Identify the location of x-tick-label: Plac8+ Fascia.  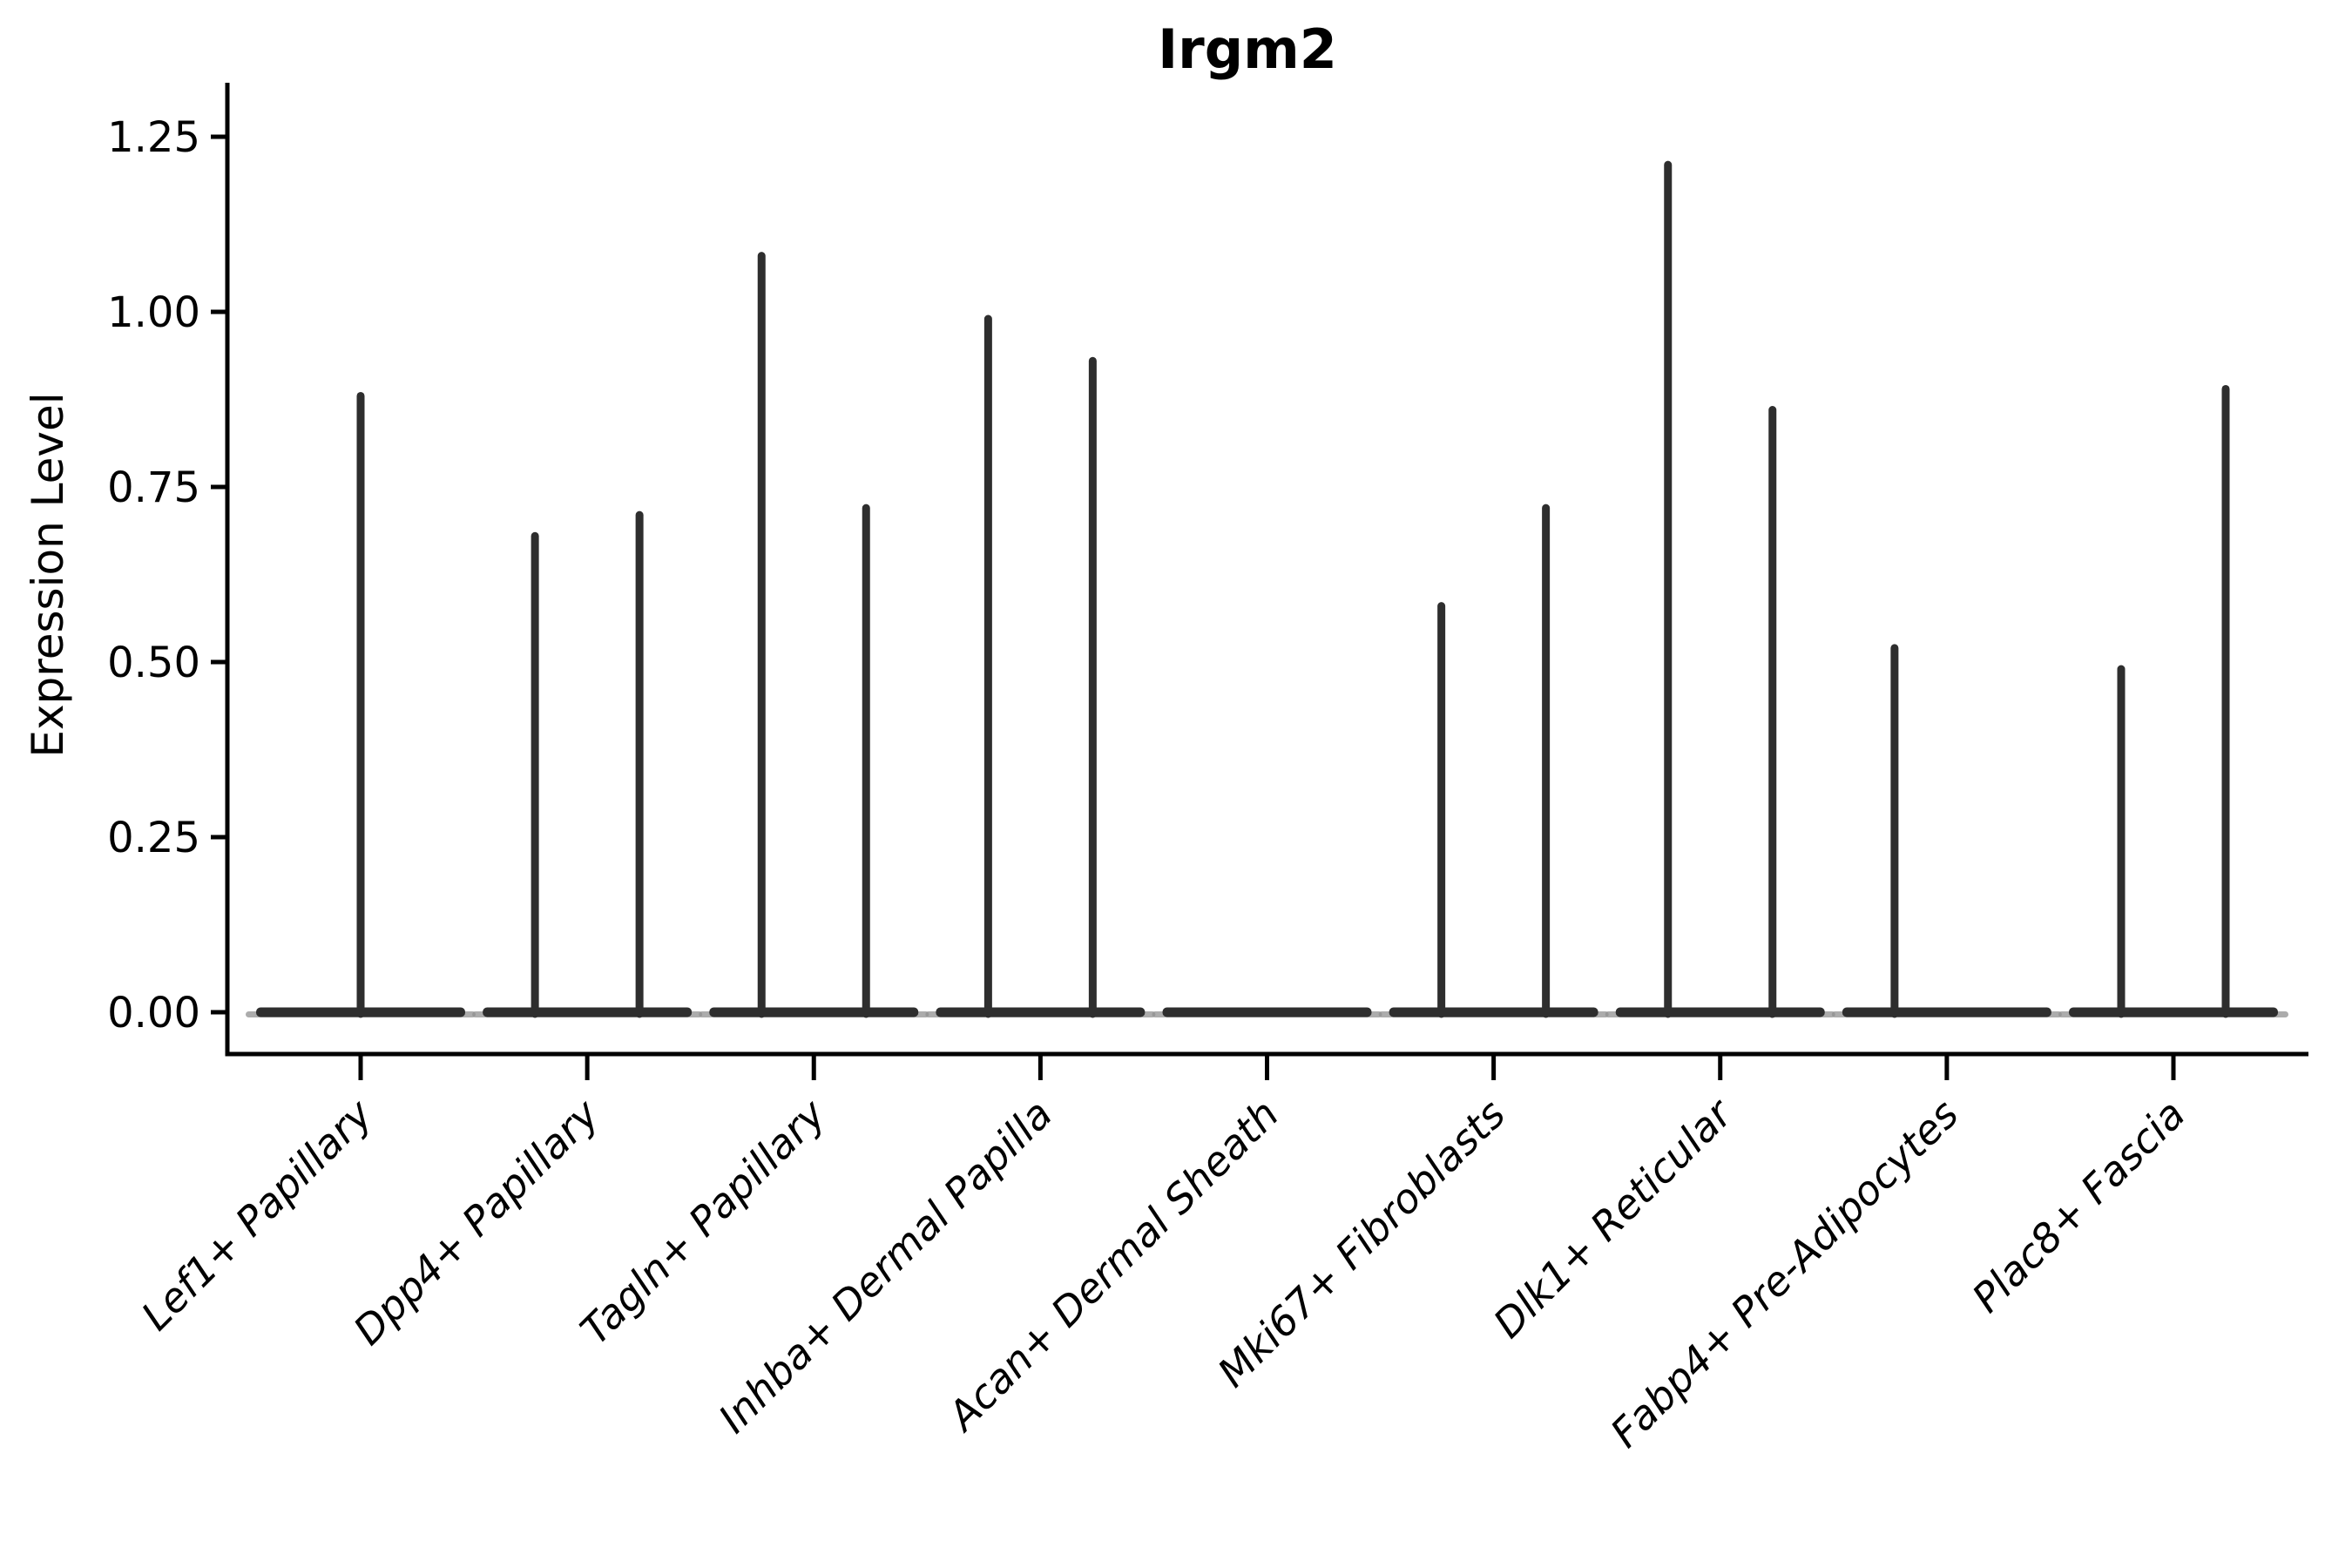
(2078, 1206).